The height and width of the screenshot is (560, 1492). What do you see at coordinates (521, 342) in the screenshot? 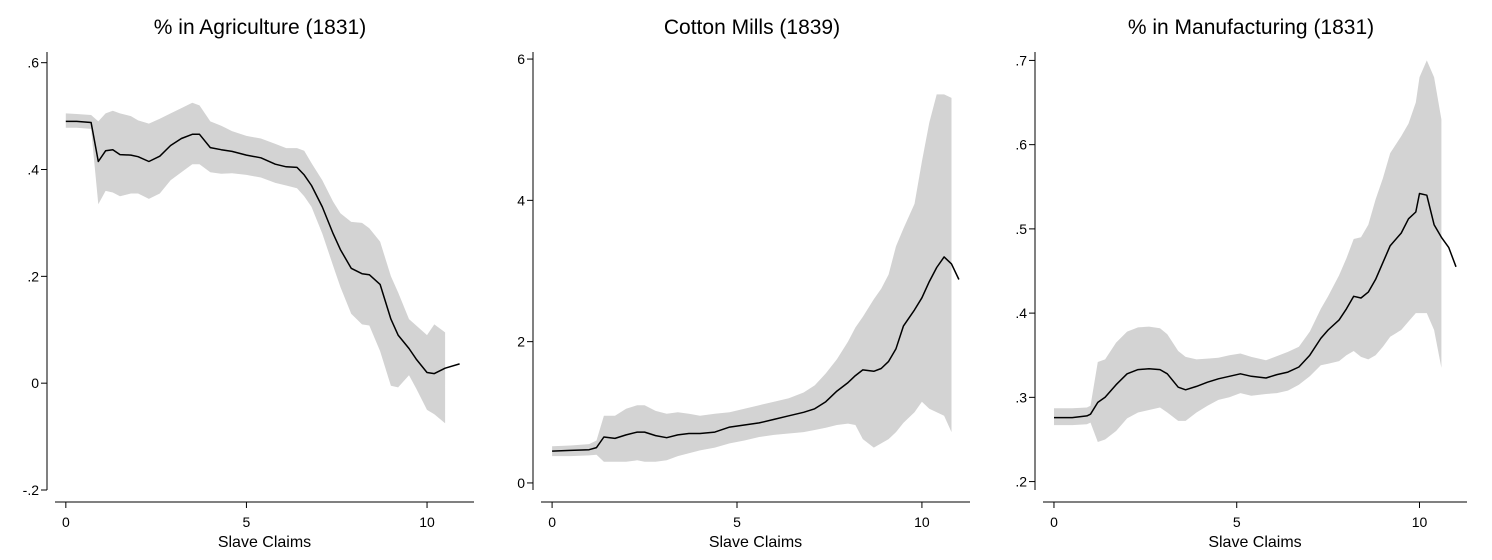
I see `y-tick-label: 2` at bounding box center [521, 342].